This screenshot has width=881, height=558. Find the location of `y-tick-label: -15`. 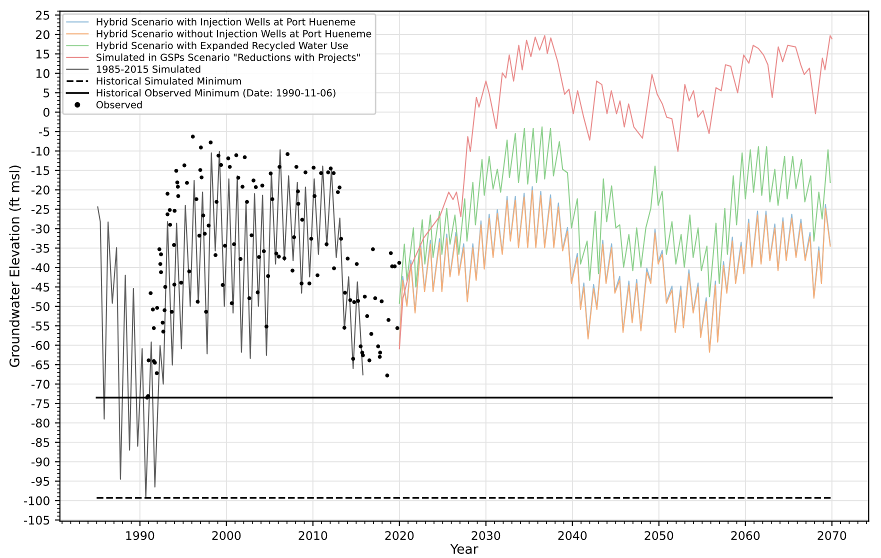

y-tick-label: -15 is located at coordinates (40, 171).